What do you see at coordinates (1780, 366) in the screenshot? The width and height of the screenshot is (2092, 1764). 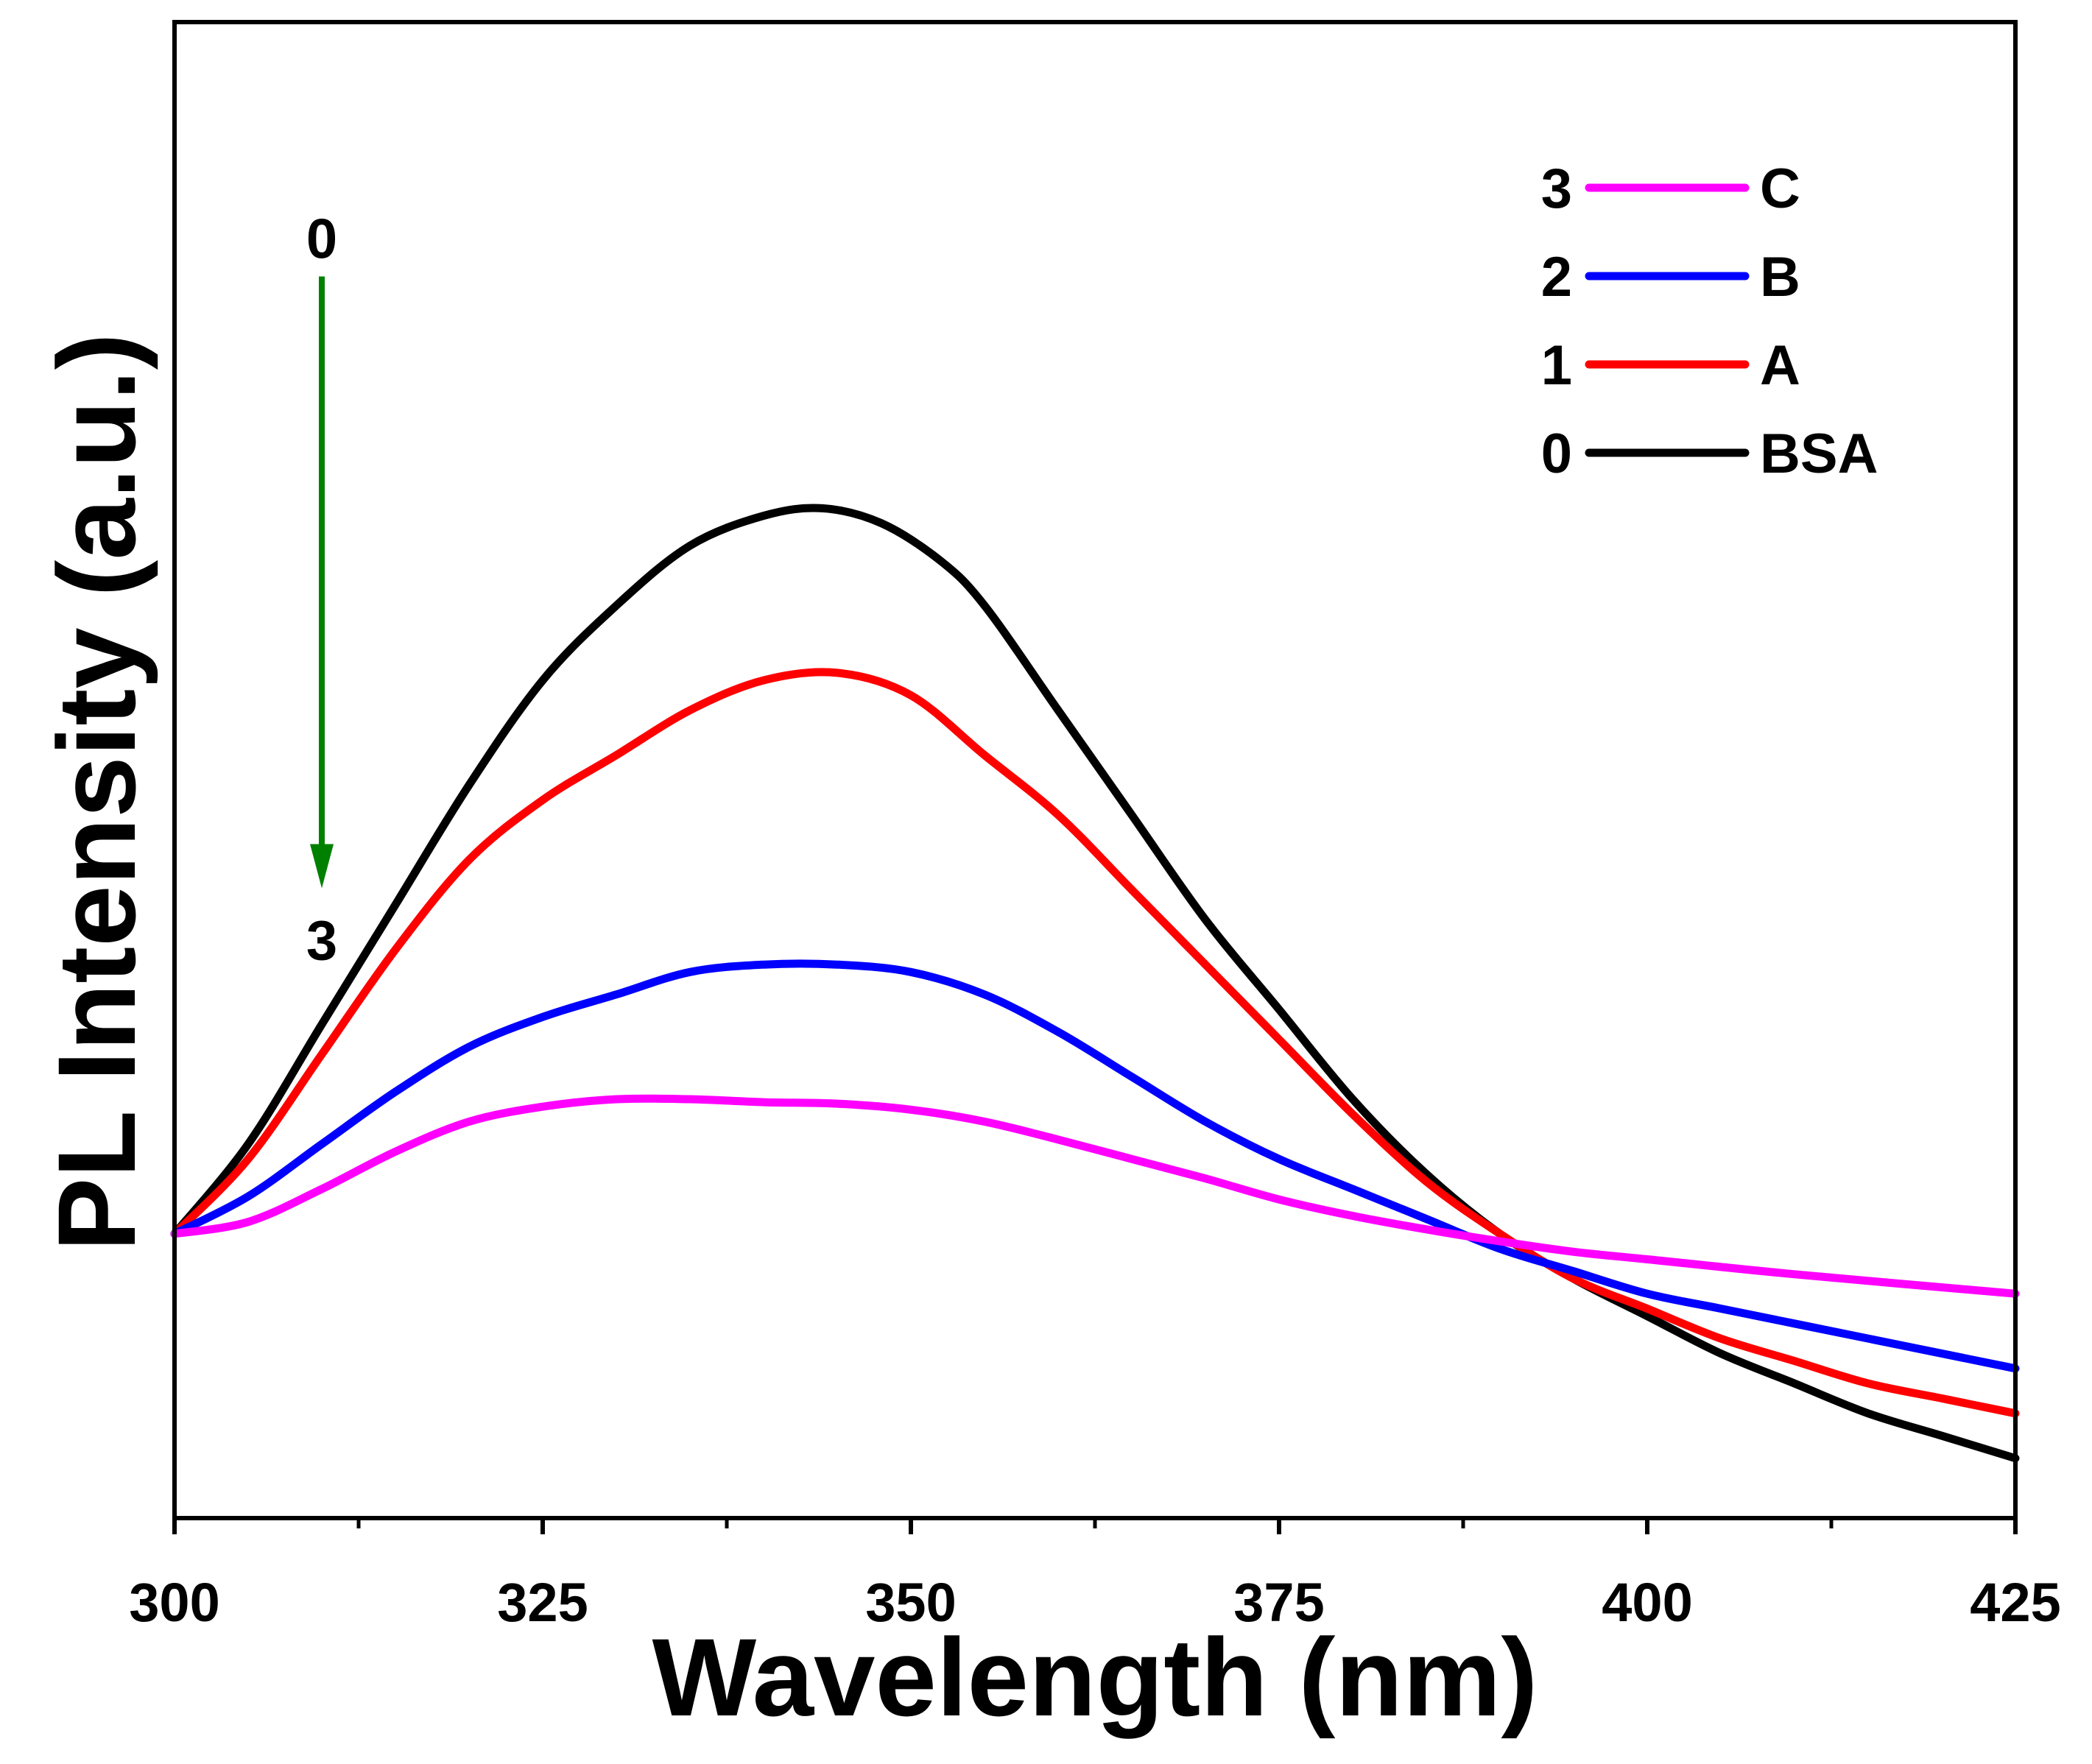 I see `legend-label: A` at bounding box center [1780, 366].